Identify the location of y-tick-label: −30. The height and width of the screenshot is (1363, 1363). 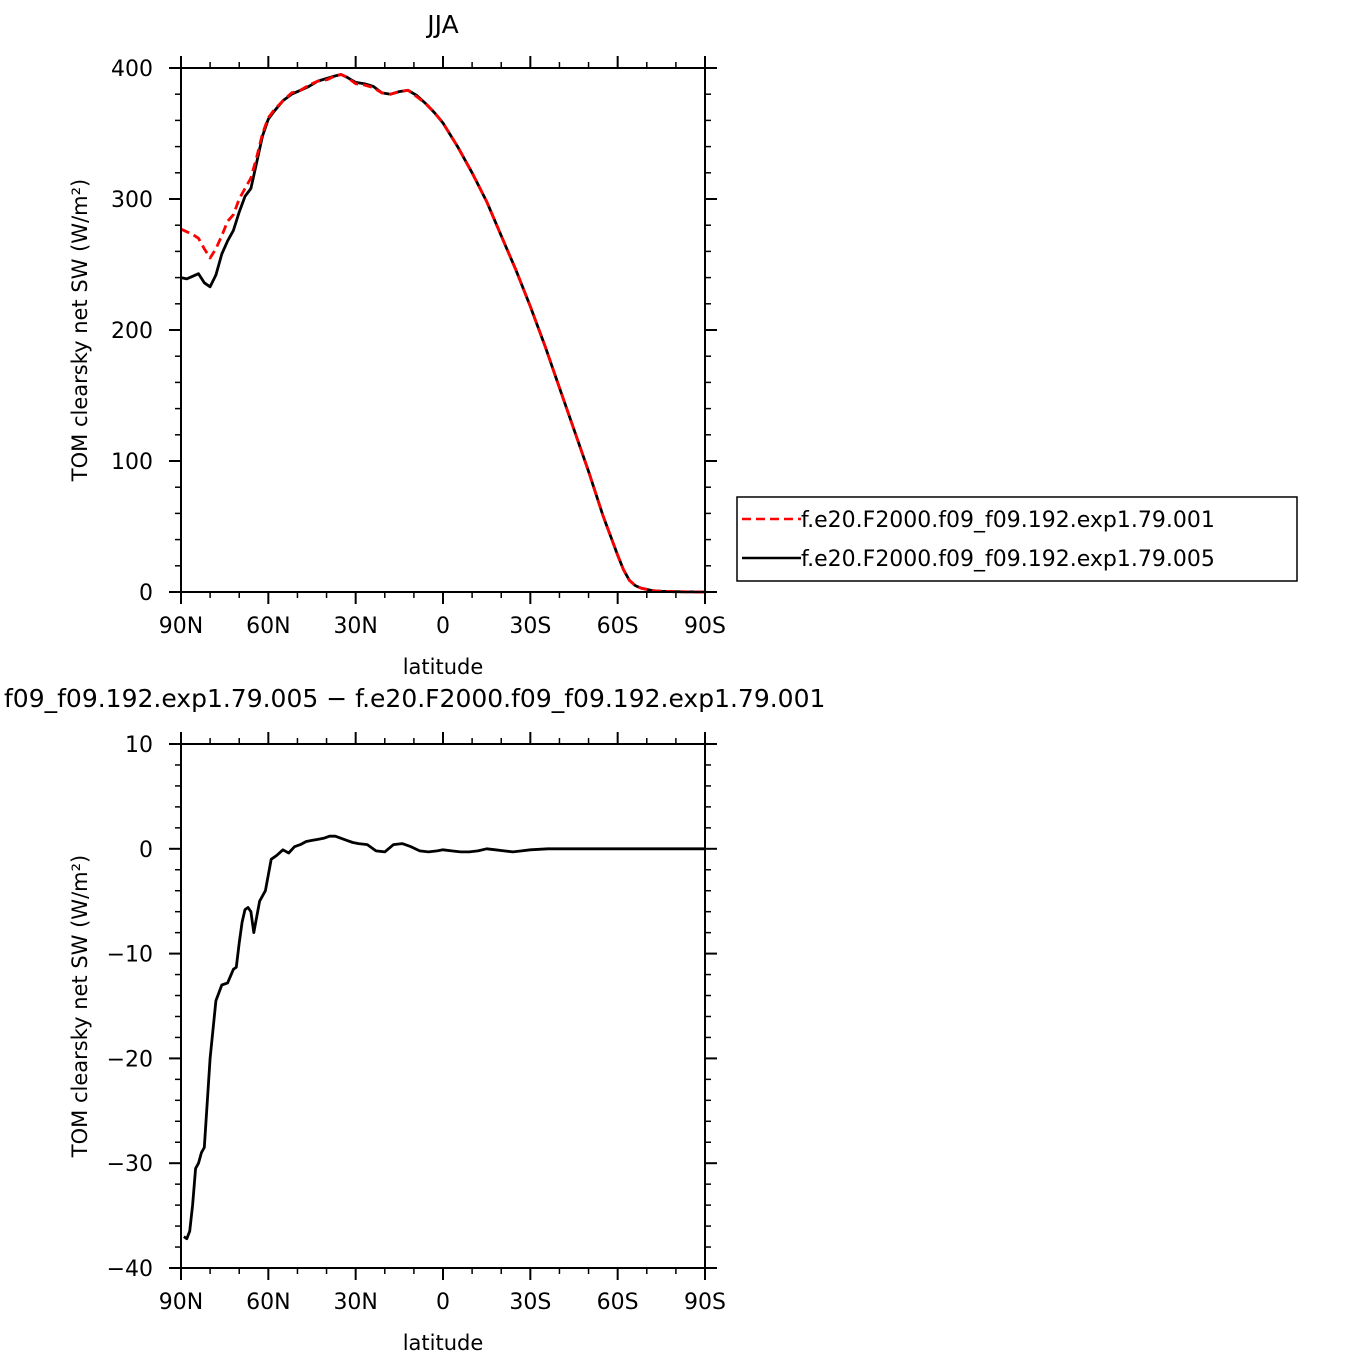
(130, 1164).